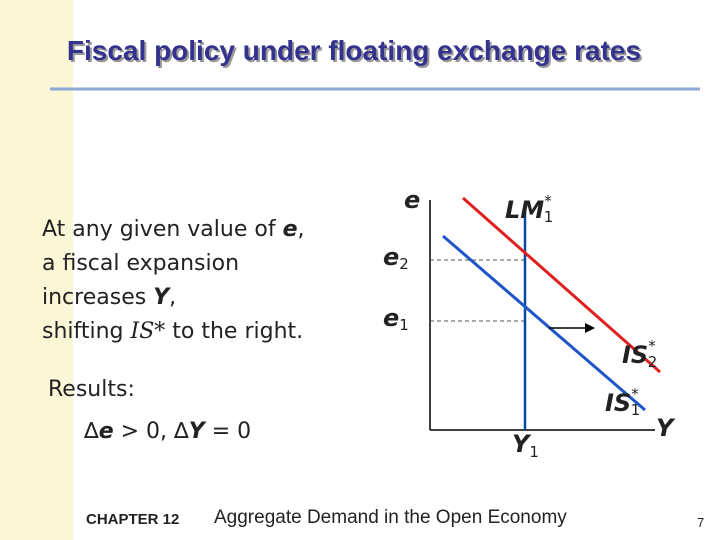 This screenshot has width=720, height=540. What do you see at coordinates (132, 519) in the screenshot?
I see `chapter: CHAPTER 12` at bounding box center [132, 519].